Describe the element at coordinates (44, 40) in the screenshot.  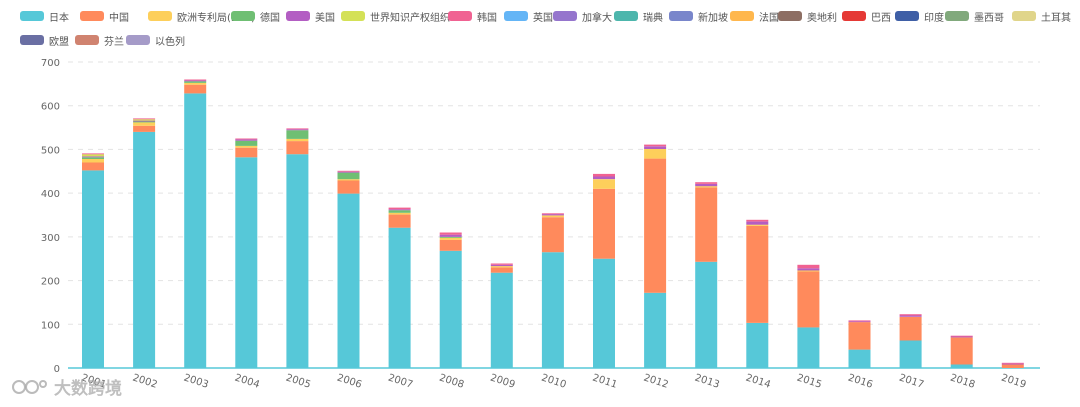
I see `legend-item: 欧盟` at that location.